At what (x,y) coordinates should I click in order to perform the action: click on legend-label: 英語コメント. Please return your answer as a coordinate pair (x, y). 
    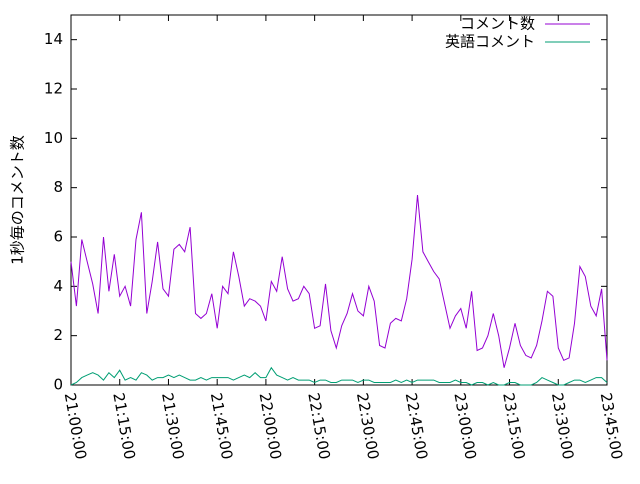
    Looking at the image, I should click on (490, 42).